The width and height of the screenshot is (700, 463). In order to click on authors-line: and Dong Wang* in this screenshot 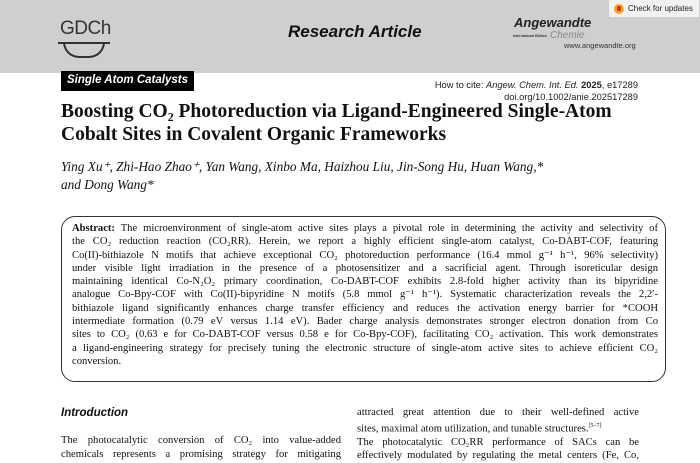, I will do `click(107, 184)`.